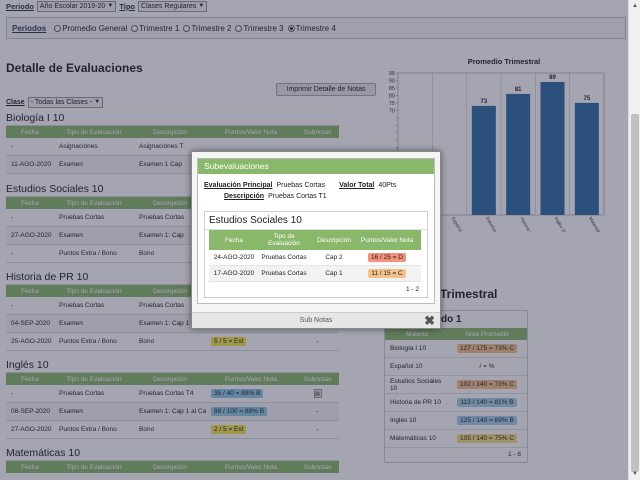  Describe the element at coordinates (172, 189) in the screenshot. I see `course-title: Estudios Sociales 10` at that location.